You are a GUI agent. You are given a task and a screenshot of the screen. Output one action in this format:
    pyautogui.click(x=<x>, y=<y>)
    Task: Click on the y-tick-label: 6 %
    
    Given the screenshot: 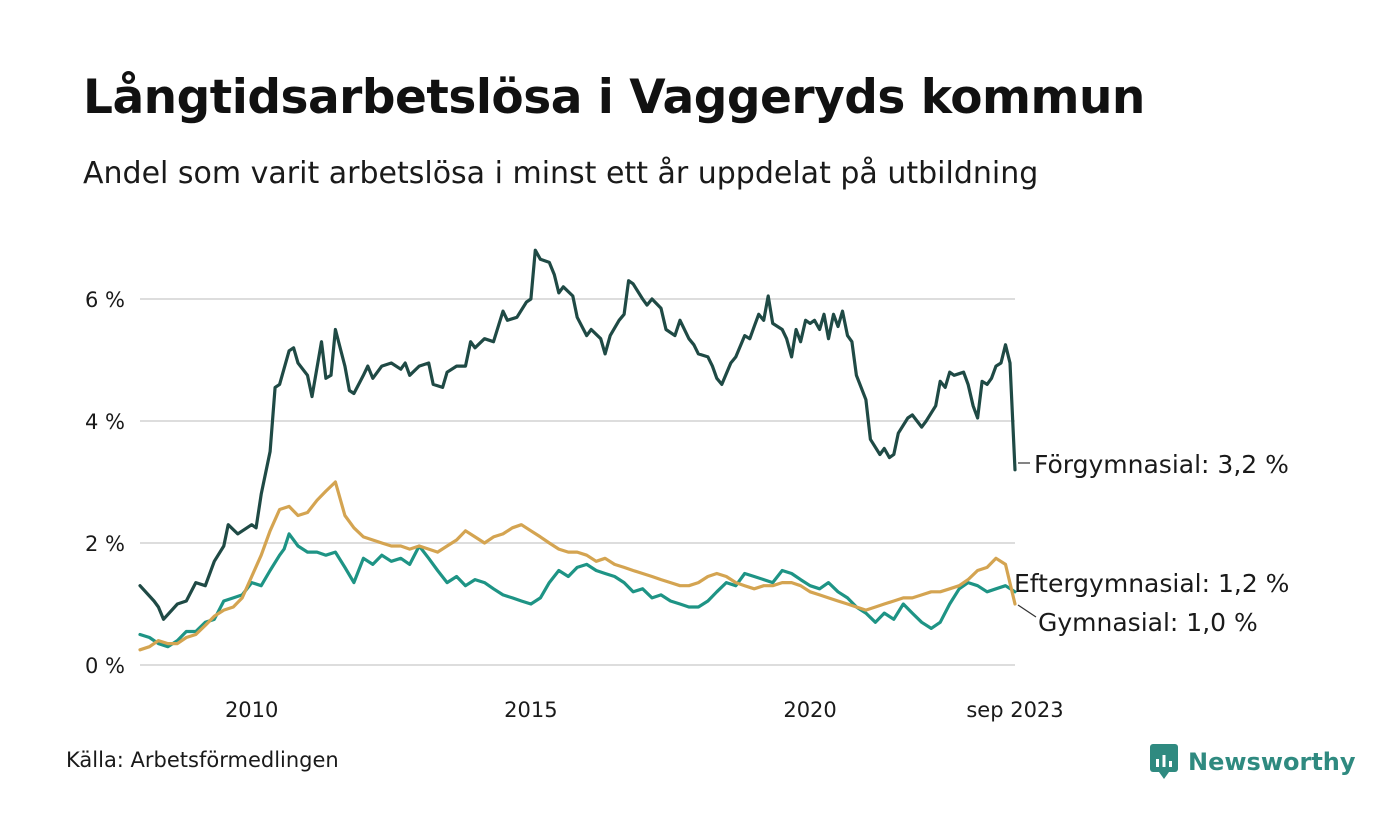 What is the action you would take?
    pyautogui.click(x=105, y=300)
    